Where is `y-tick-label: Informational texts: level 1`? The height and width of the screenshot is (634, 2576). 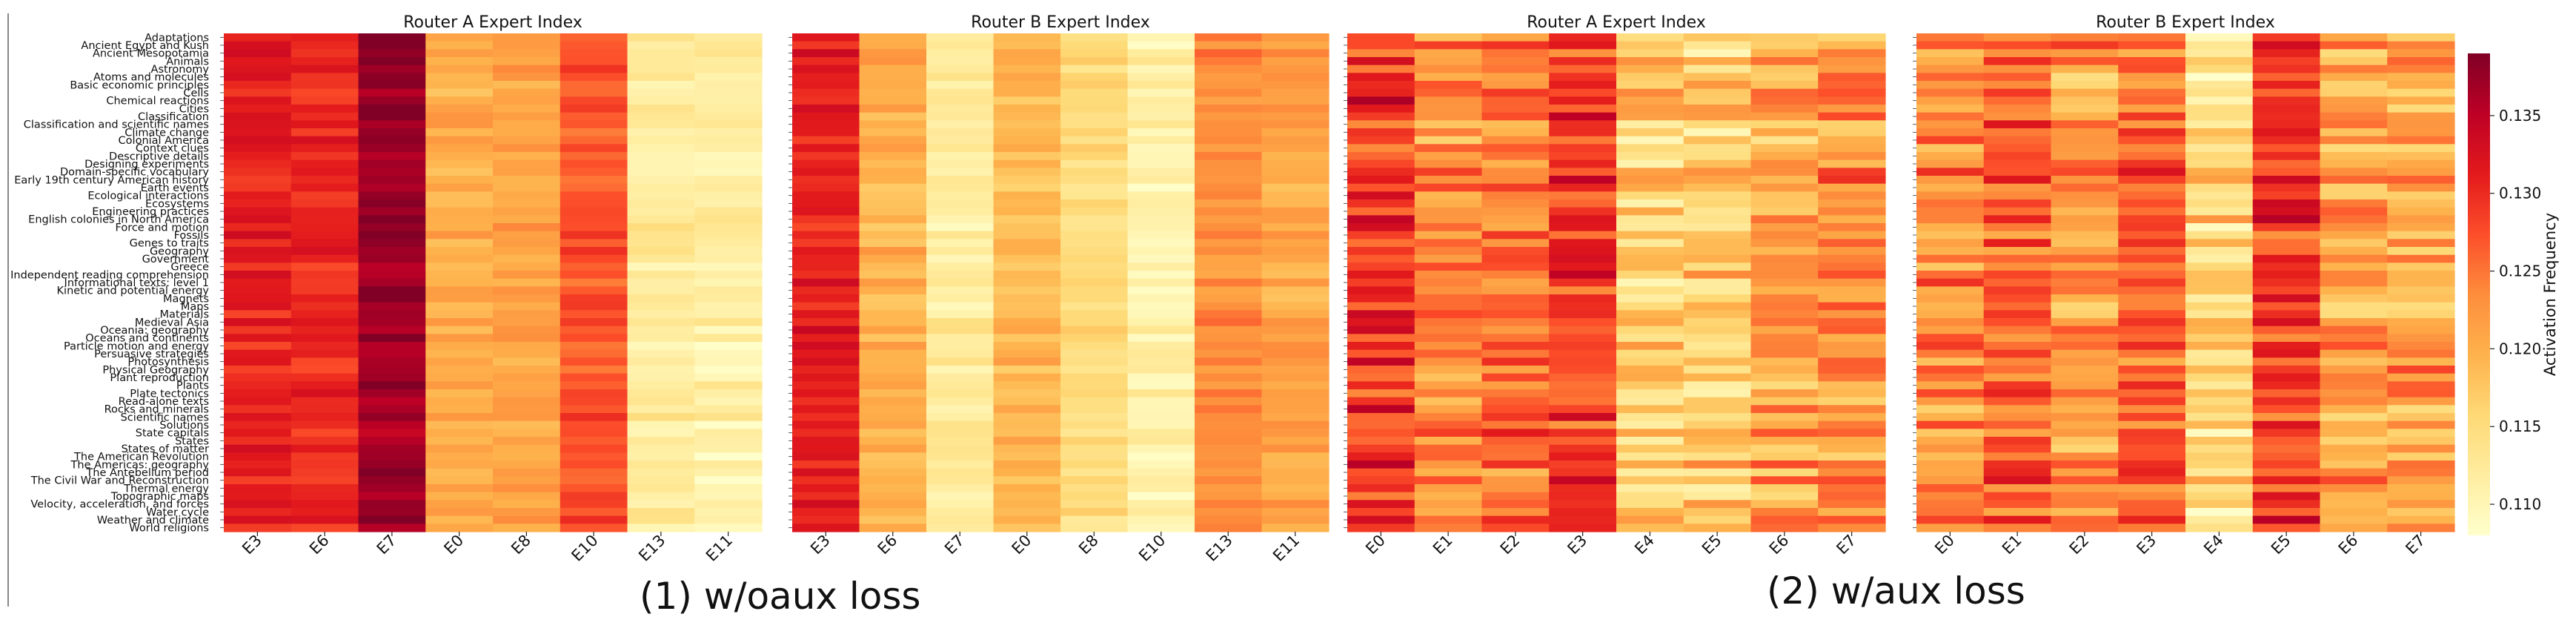
y-tick-label: Informational texts: level 1 is located at coordinates (136, 283).